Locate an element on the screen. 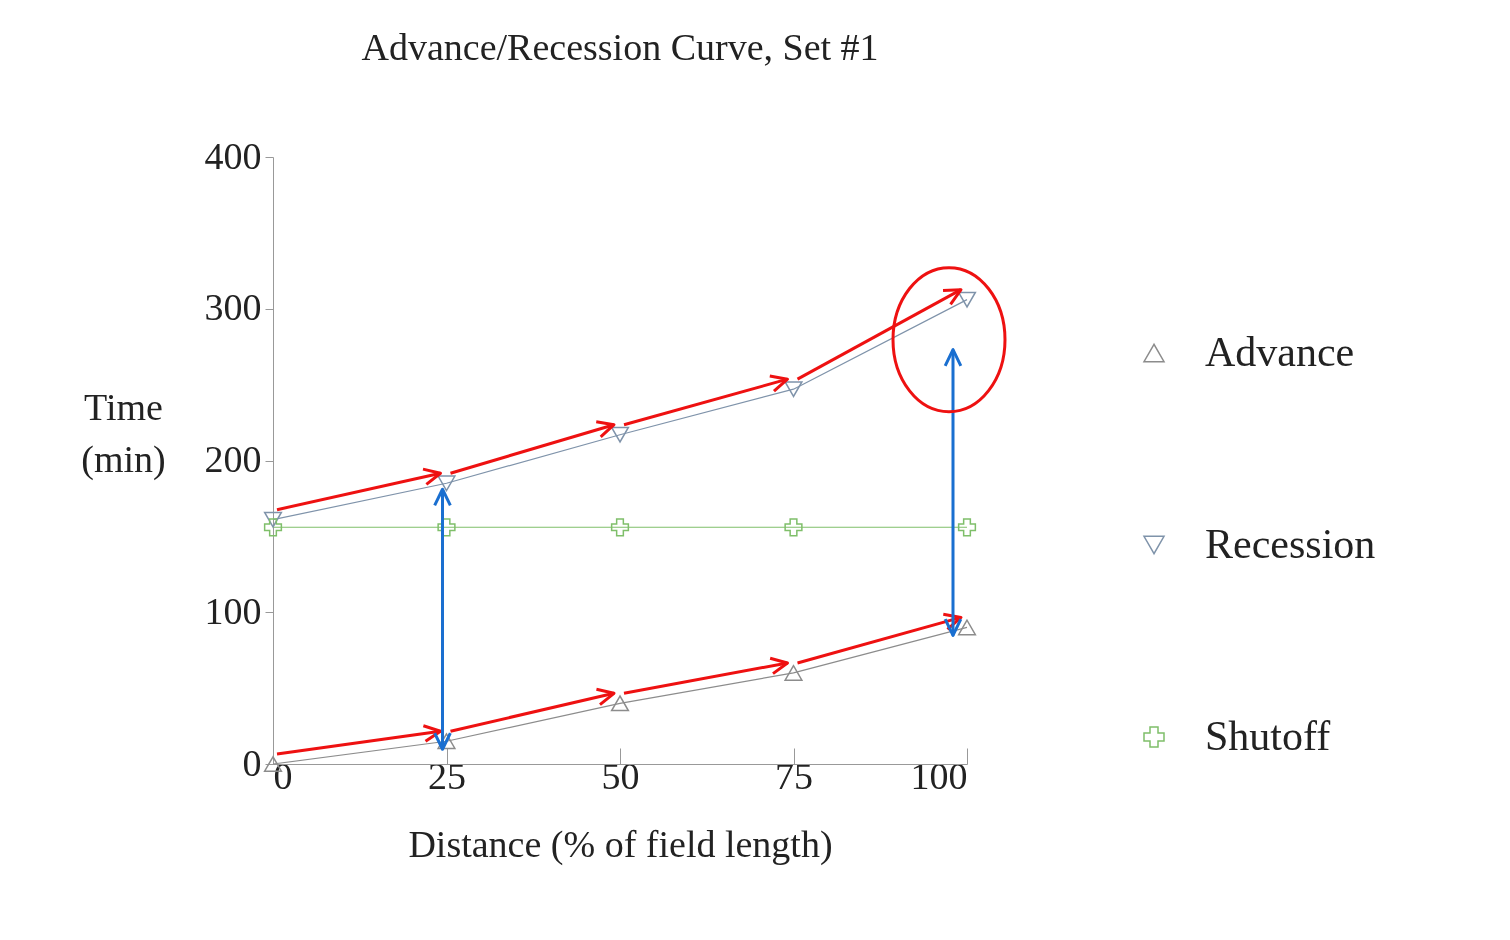 The image size is (1510, 940). y-tick-label: 200 is located at coordinates (233, 459).